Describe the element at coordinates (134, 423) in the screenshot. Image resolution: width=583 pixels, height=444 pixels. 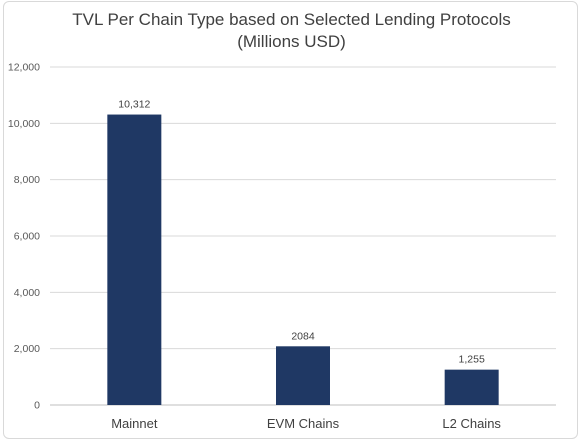
I see `category-label: Mainnet` at that location.